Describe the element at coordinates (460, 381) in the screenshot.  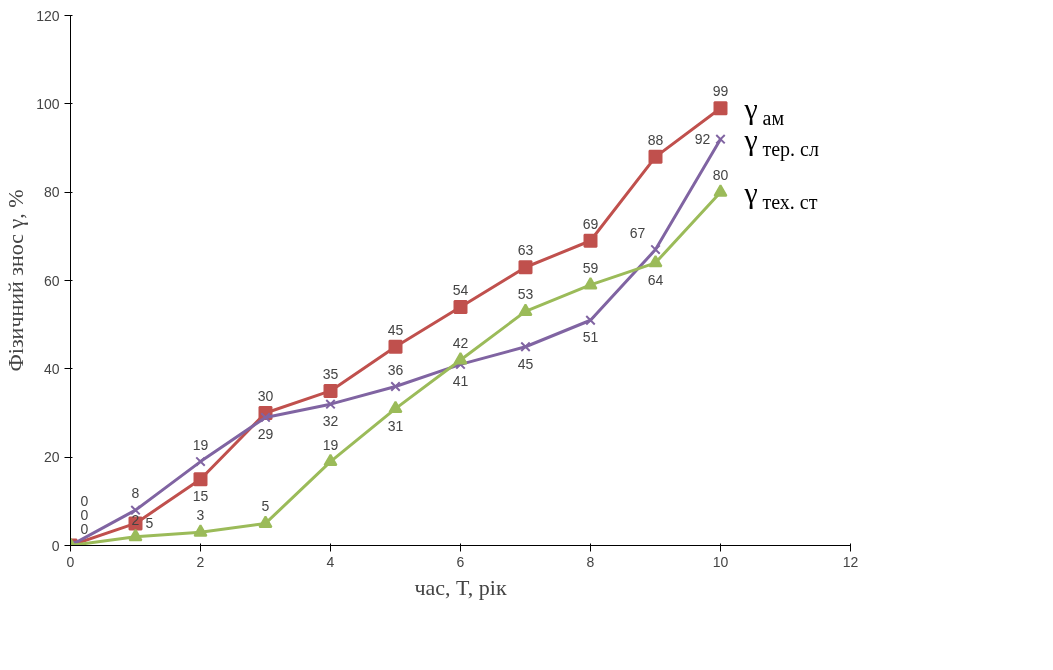
I see `data-label: 41` at that location.